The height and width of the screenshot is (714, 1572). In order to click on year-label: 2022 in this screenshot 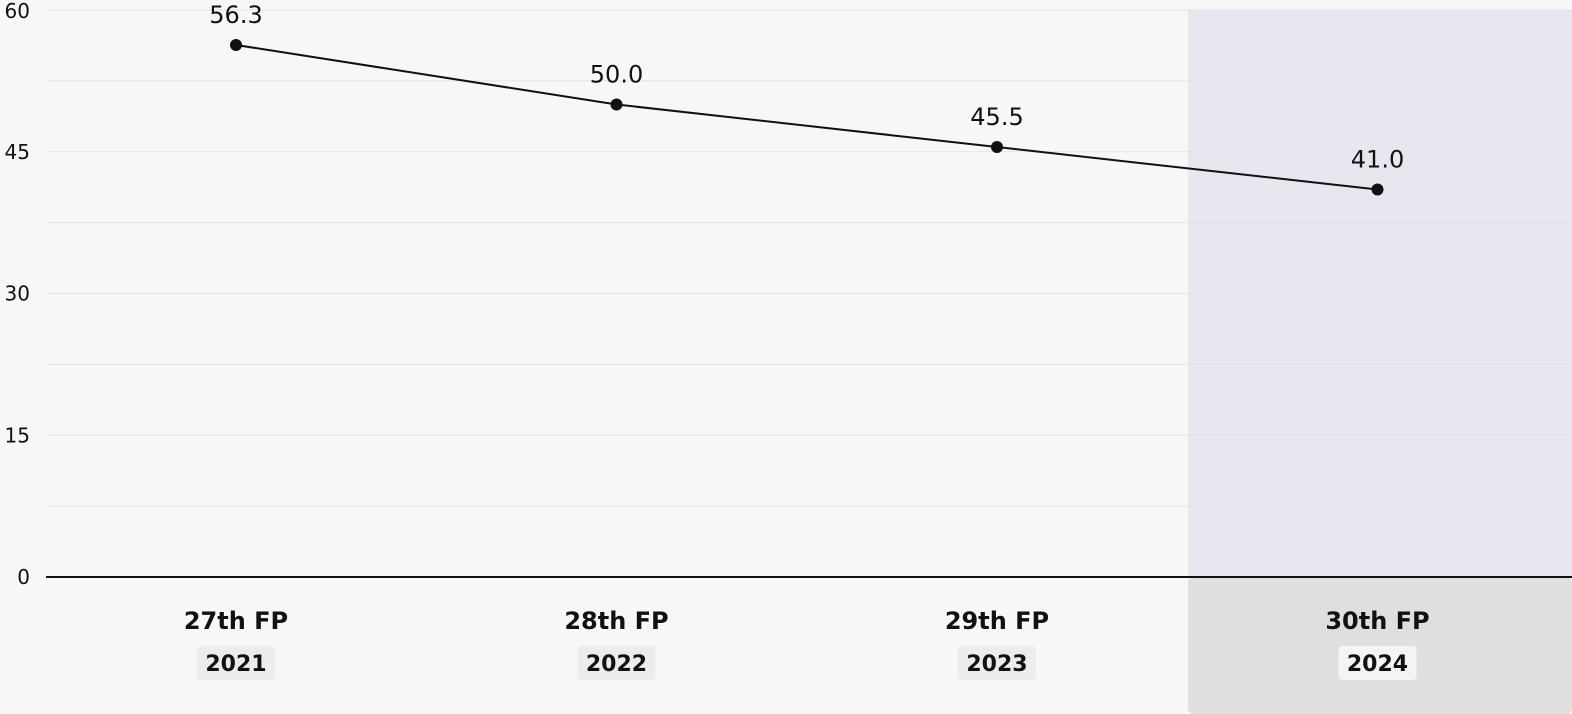, I will do `click(616, 664)`.